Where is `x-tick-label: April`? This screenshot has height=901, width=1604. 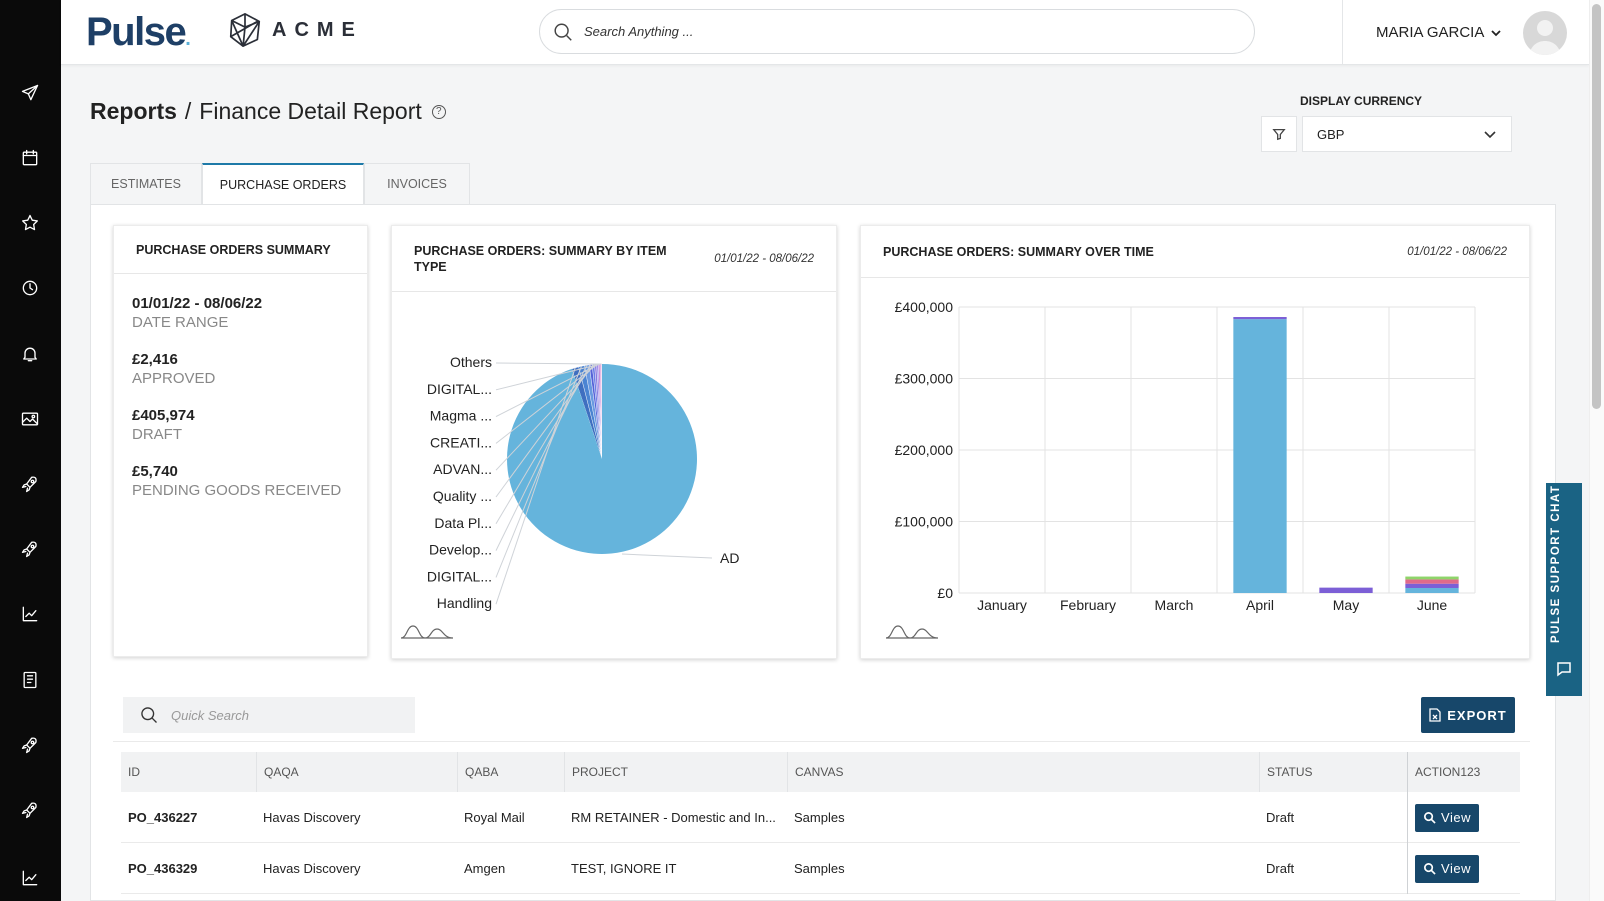 x-tick-label: April is located at coordinates (1260, 605).